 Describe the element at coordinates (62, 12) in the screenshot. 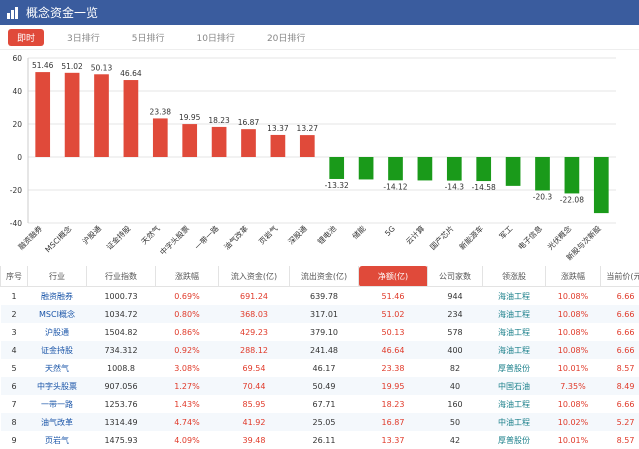

I see `header-title: 概念资金一览` at that location.